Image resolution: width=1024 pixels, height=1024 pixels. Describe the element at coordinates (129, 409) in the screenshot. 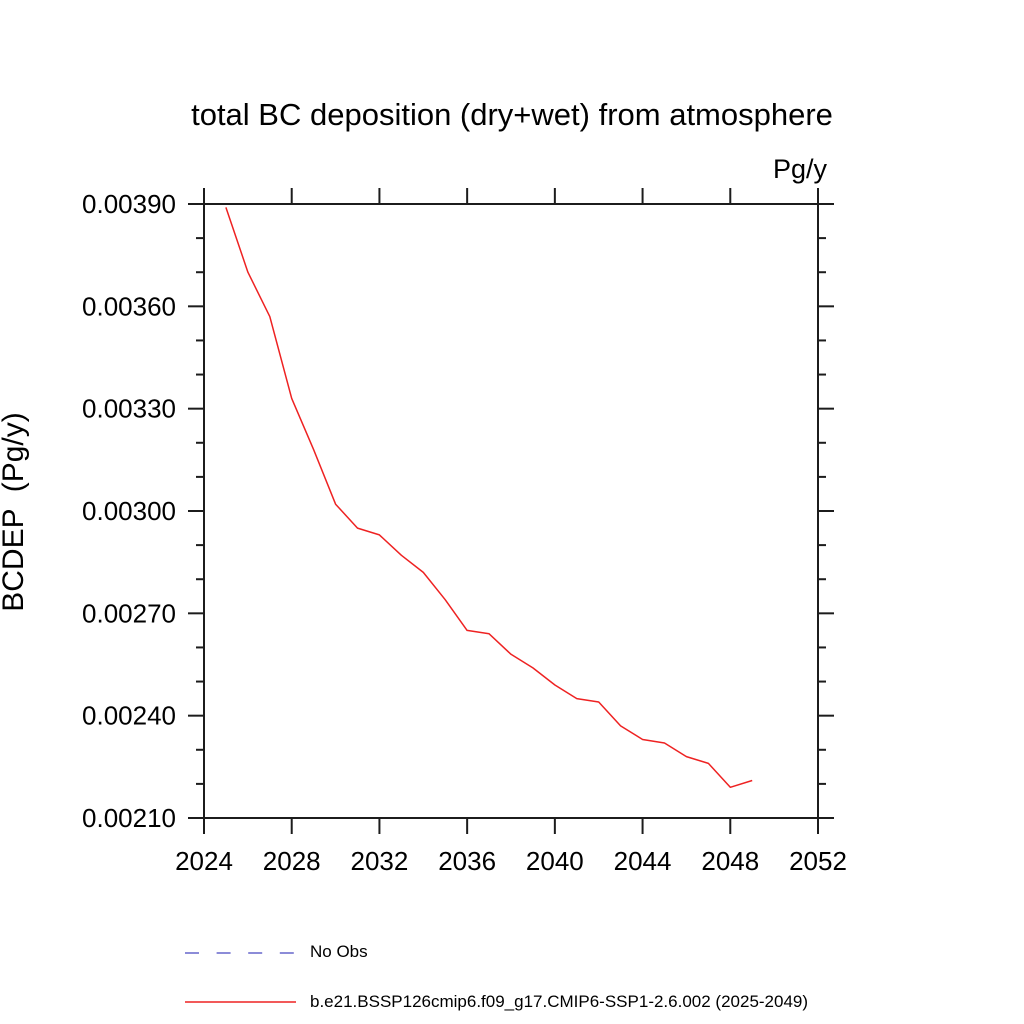

I see `y-tick-label: 0.00330` at that location.